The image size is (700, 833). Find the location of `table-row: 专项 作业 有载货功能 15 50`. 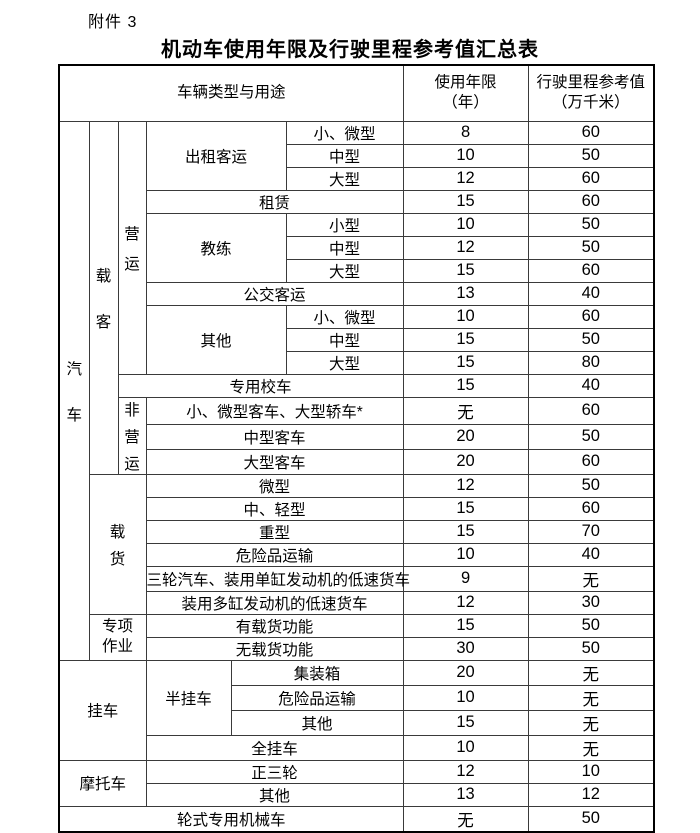

table-row: 专项 作业 有载货功能 15 50 is located at coordinates (357, 637).